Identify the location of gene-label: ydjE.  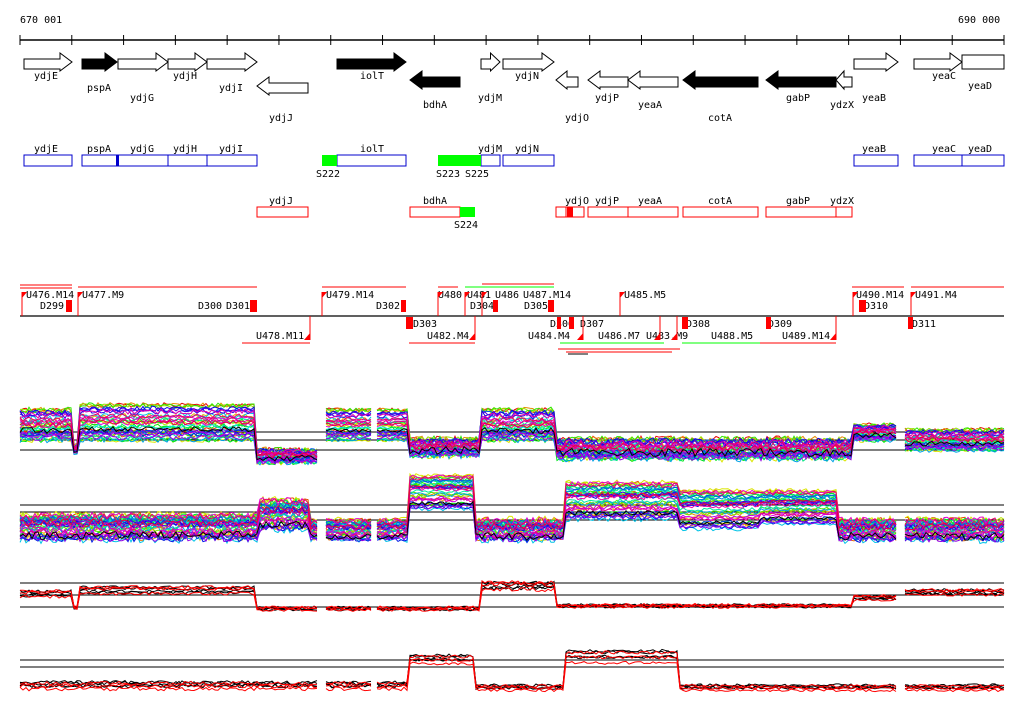
(46, 76).